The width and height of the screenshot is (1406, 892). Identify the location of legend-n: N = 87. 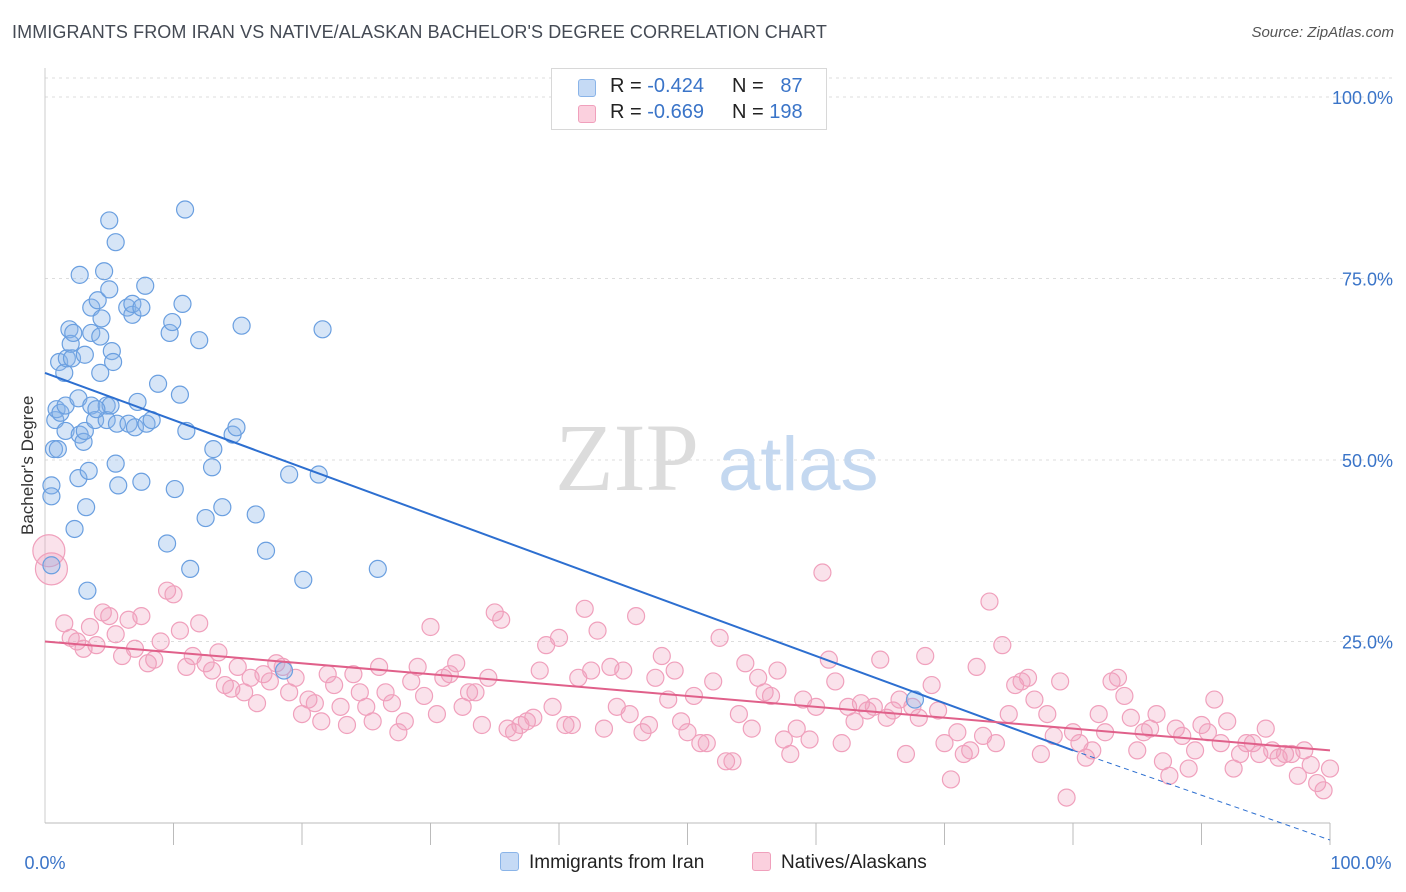
(767, 86).